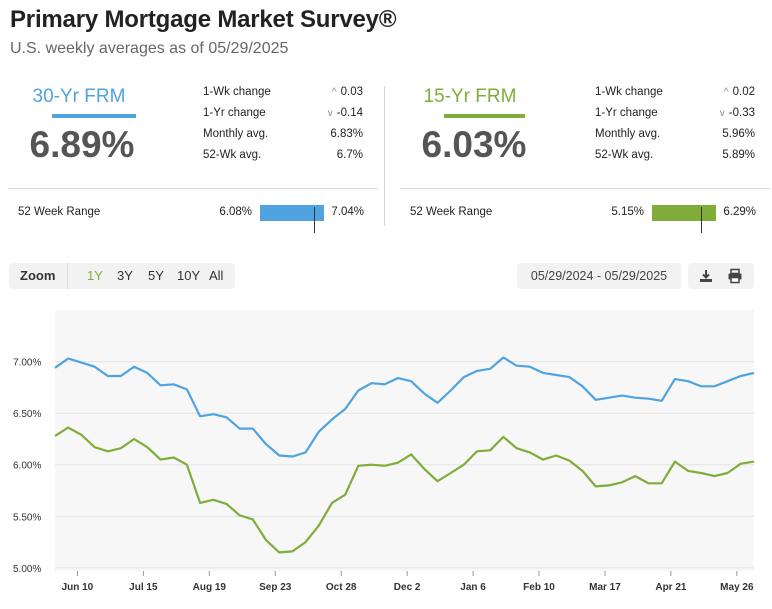 The width and height of the screenshot is (772, 609). Describe the element at coordinates (721, 276) in the screenshot. I see `chart-tools` at that location.